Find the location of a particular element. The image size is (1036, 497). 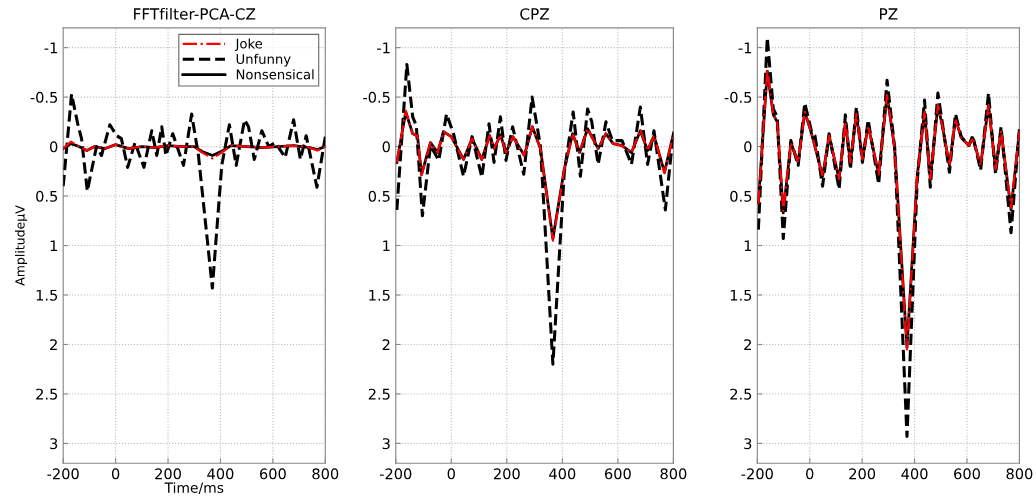

chart-title: FFTfilter-PCA-CZ is located at coordinates (195, 13).